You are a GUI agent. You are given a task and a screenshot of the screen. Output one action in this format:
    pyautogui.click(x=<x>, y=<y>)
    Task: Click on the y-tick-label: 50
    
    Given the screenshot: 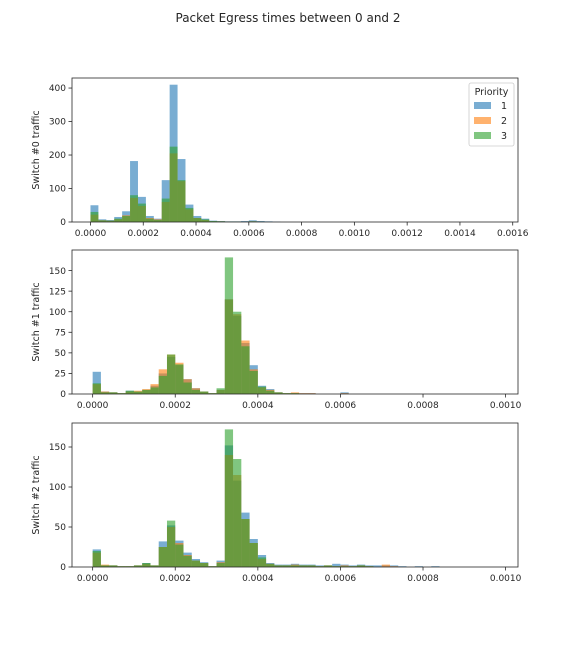 What is the action you would take?
    pyautogui.click(x=61, y=528)
    